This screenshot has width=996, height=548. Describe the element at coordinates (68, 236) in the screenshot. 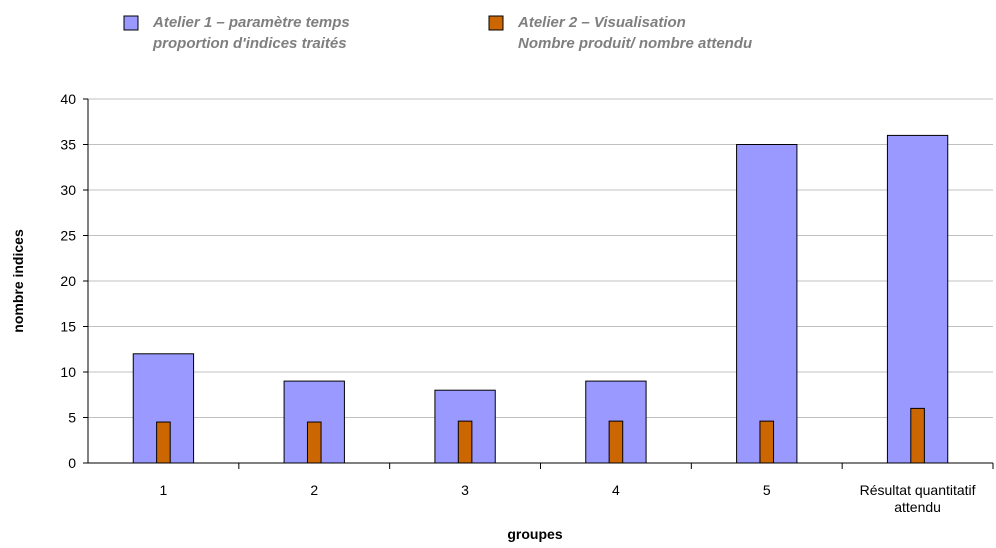

I see `y-tick-label: 25` at that location.